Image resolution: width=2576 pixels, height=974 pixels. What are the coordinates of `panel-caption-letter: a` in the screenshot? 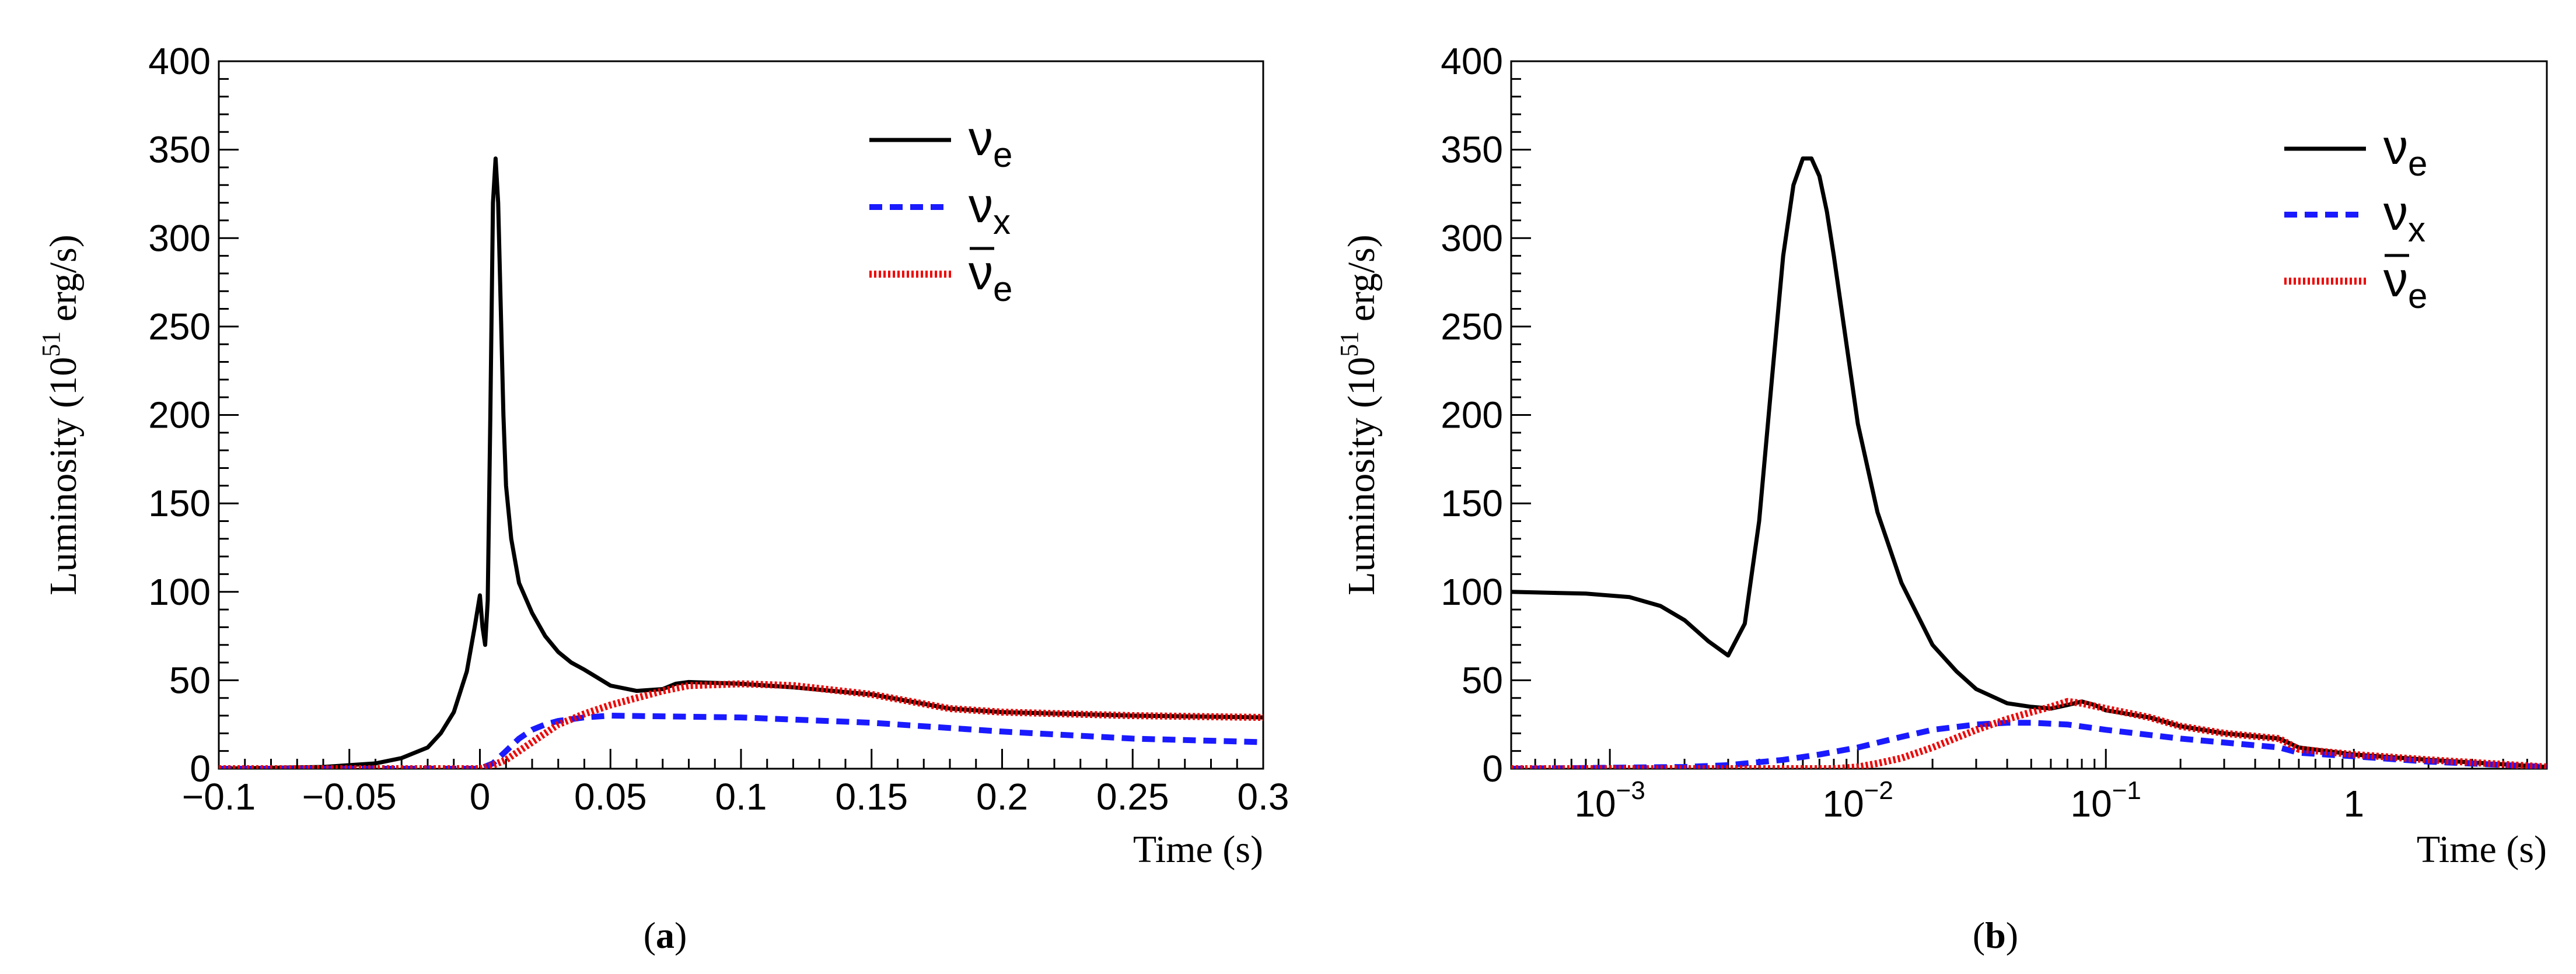 It's located at (665, 935).